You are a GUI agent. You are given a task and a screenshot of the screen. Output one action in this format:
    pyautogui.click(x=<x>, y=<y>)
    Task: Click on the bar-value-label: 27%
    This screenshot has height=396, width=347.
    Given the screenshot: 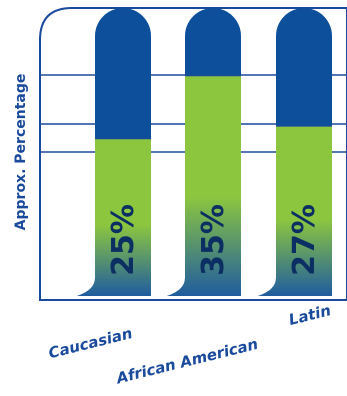 What is the action you would take?
    pyautogui.click(x=304, y=240)
    